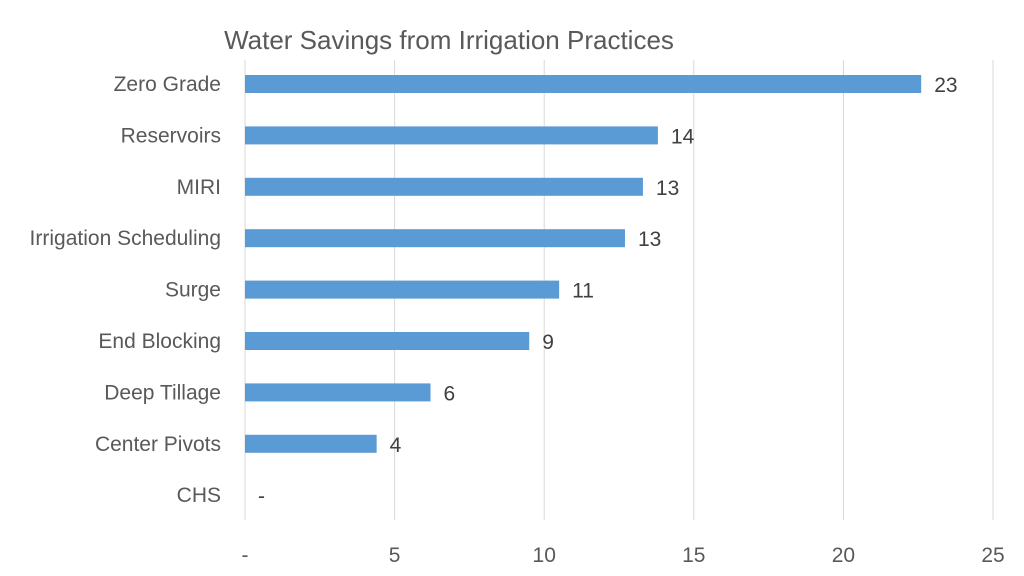 Image resolution: width=1024 pixels, height=576 pixels. I want to click on category-label: Reservoirs, so click(171, 135).